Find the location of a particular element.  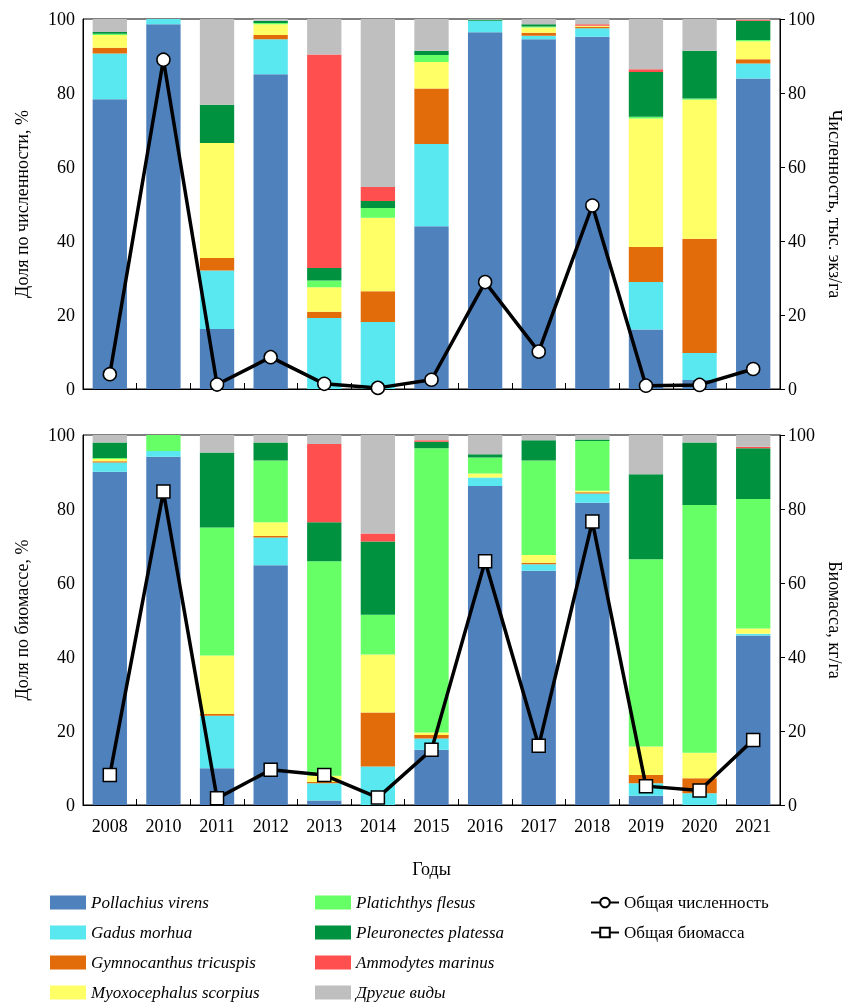

x-tick-label: 2016 is located at coordinates (485, 826).